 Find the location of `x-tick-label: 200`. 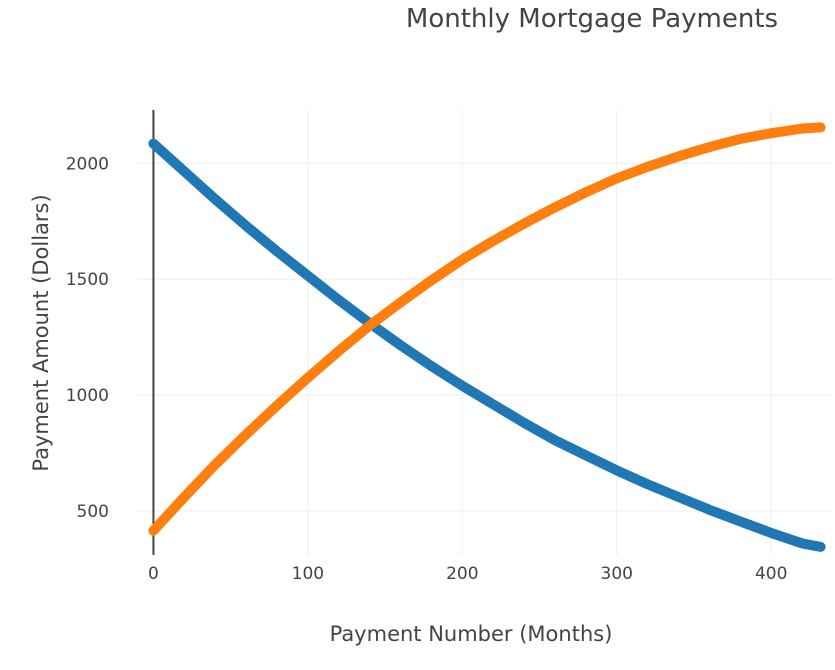

x-tick-label: 200 is located at coordinates (462, 574).